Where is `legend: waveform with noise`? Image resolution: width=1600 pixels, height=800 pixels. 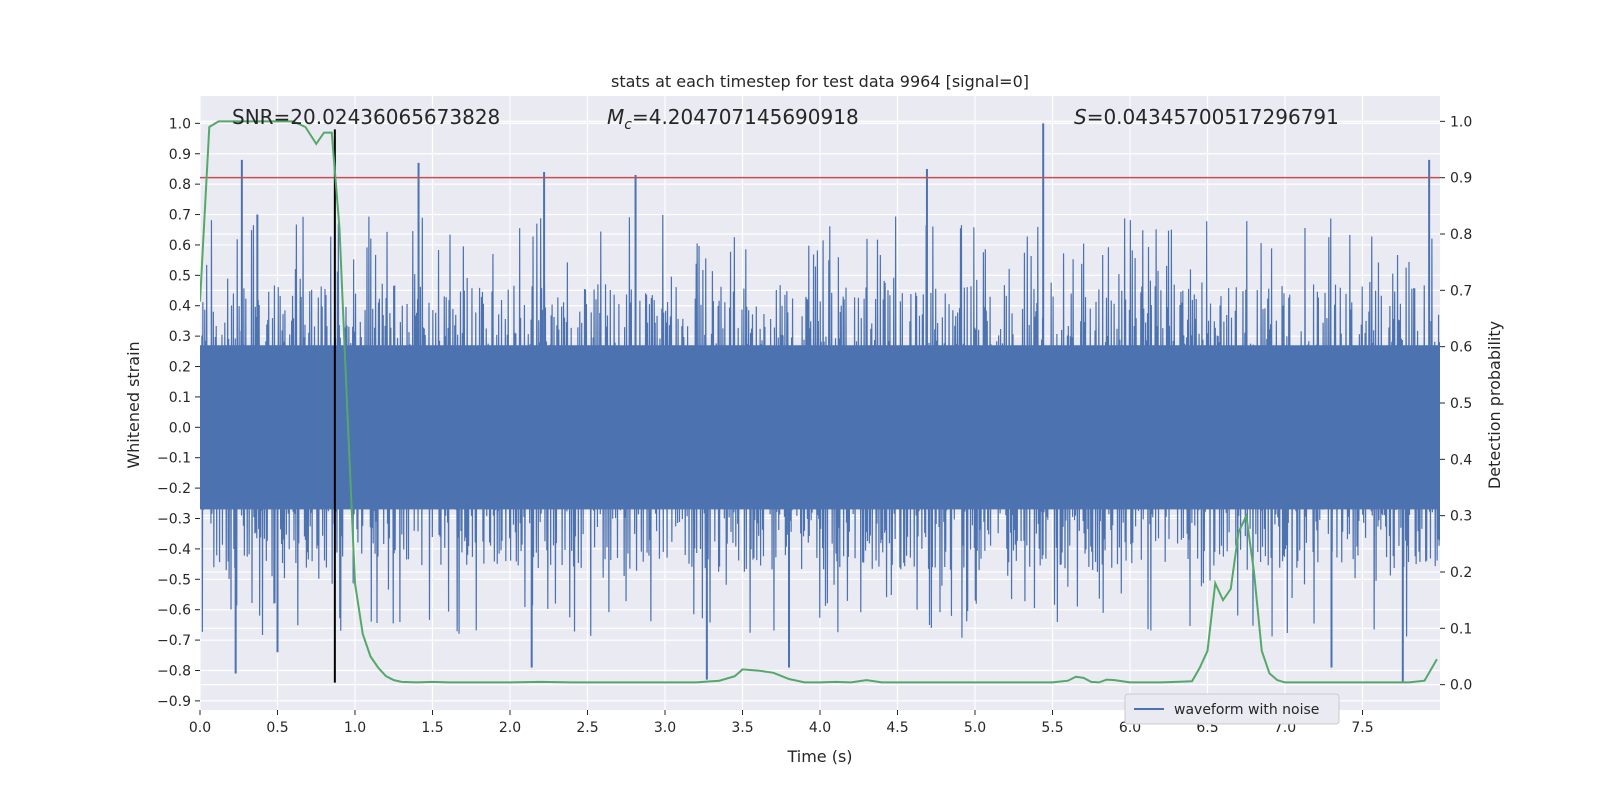 legend: waveform with noise is located at coordinates (1232, 709).